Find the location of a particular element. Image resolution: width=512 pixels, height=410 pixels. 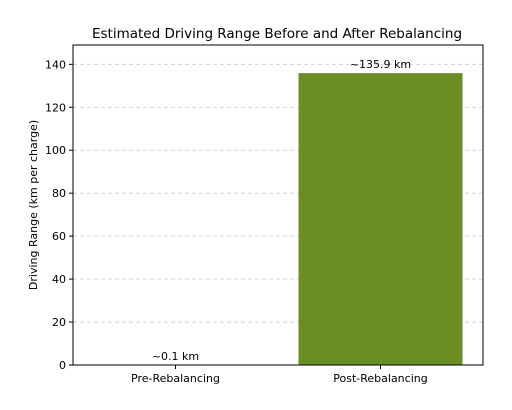

y-tick-label-20: 20 is located at coordinates (59, 322).